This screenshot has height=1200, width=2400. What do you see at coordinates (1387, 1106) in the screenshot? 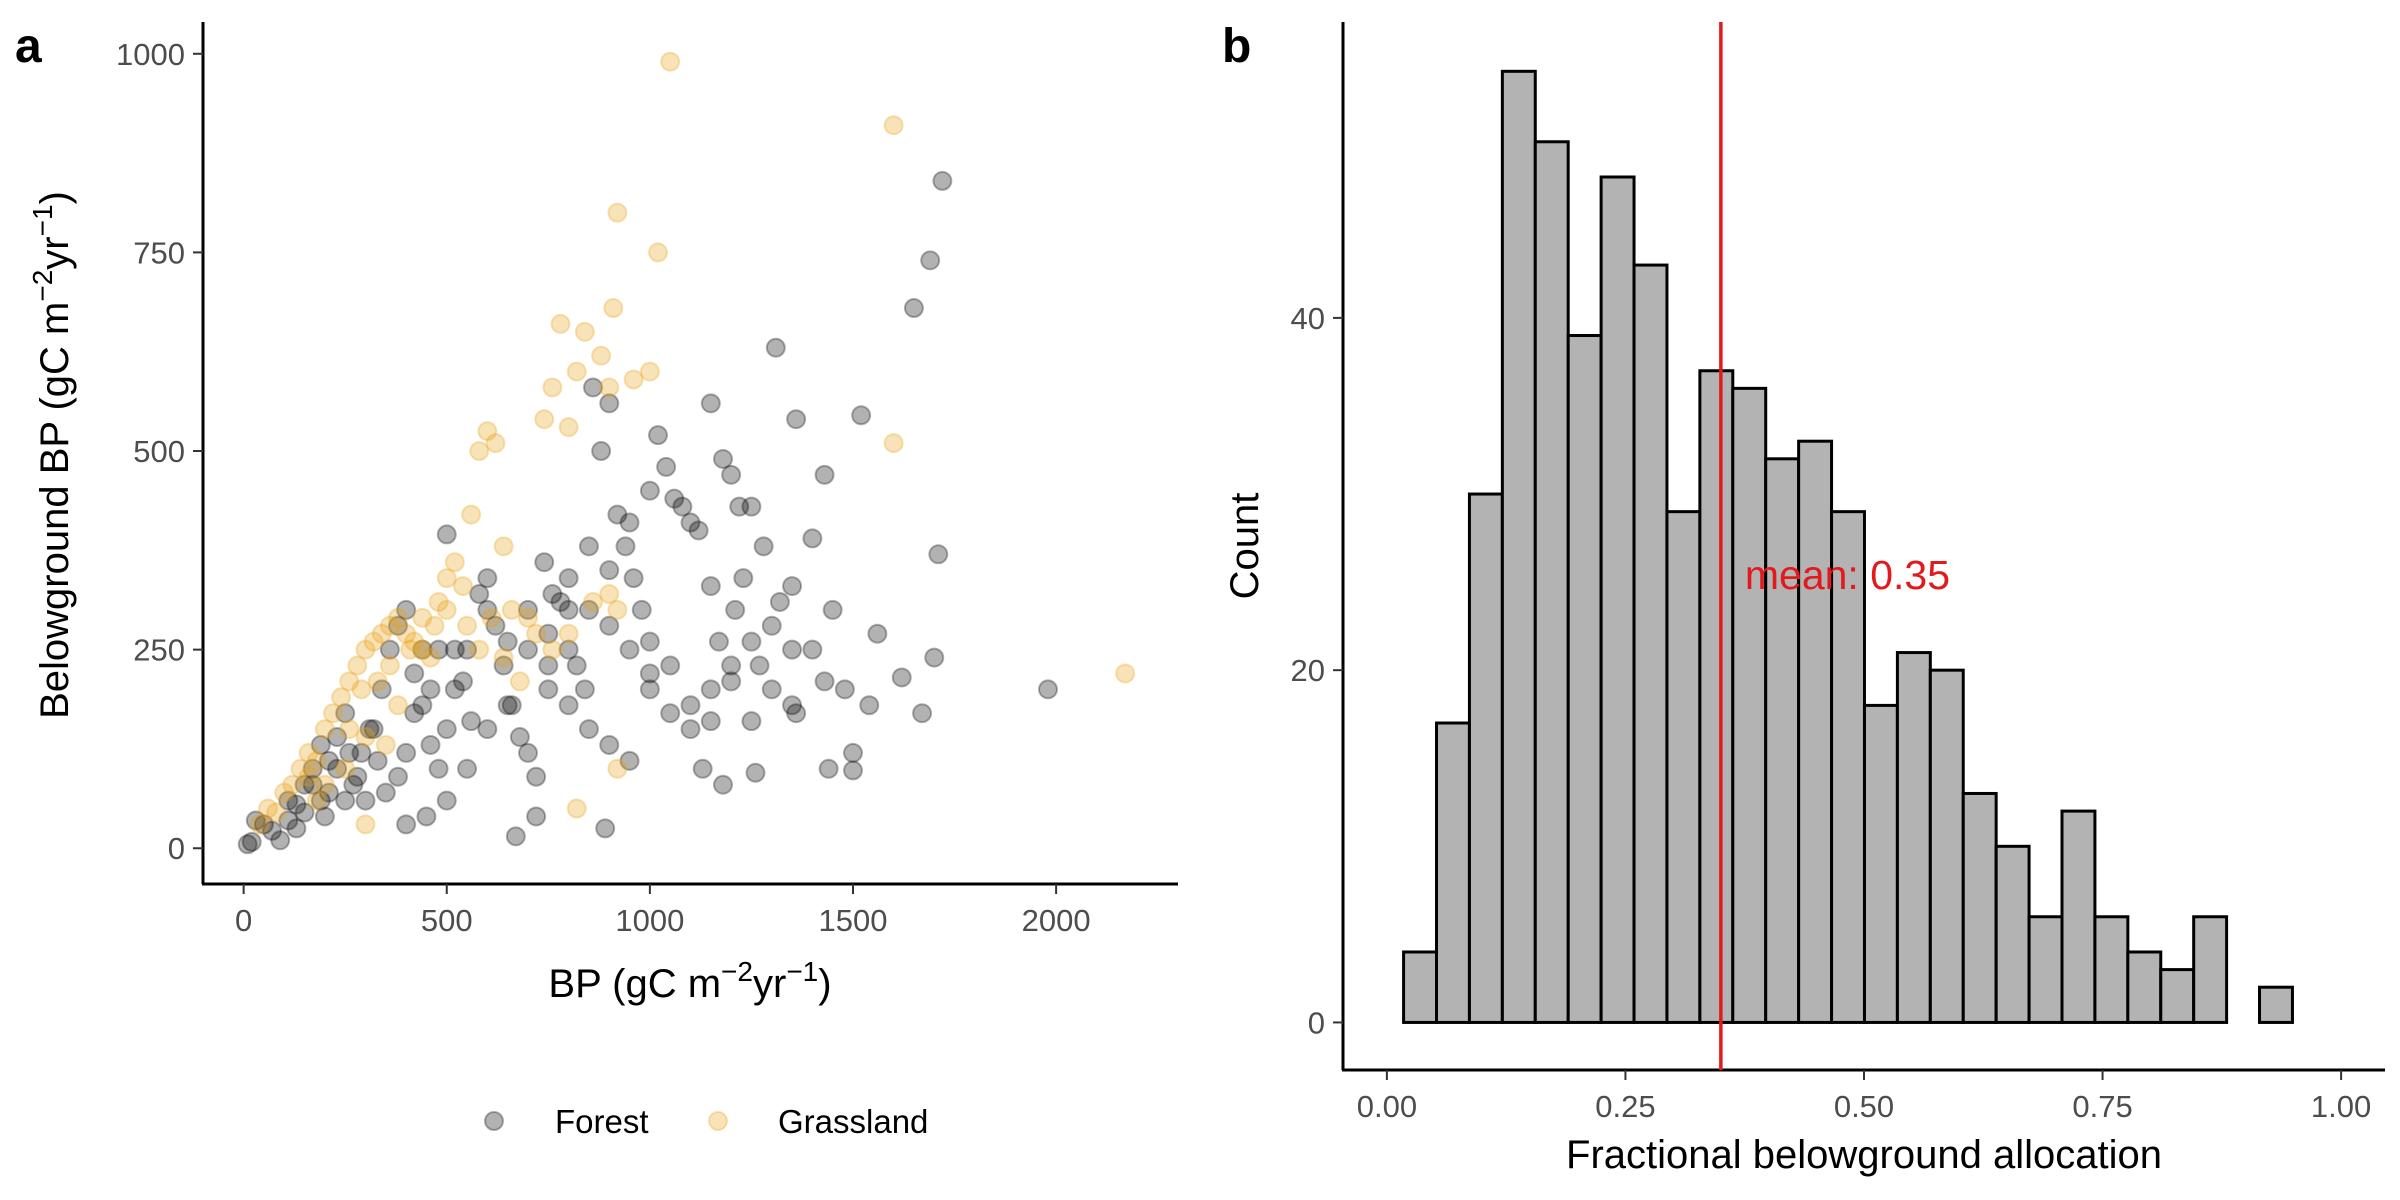
I see `x-tick-label: 0.00` at bounding box center [1387, 1106].